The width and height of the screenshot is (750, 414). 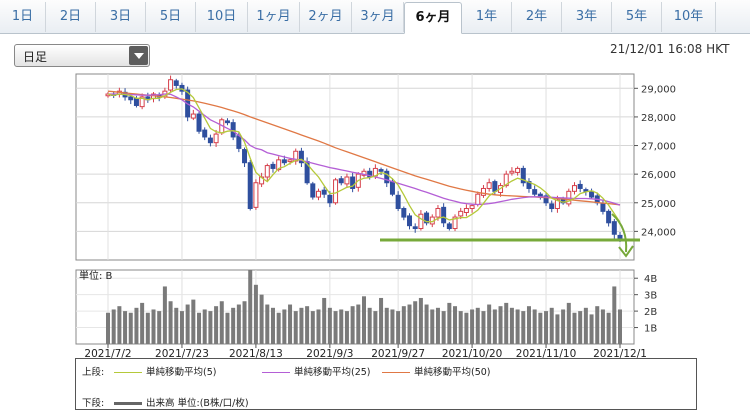 I want to click on tab-10: 2年, so click(x=537, y=17).